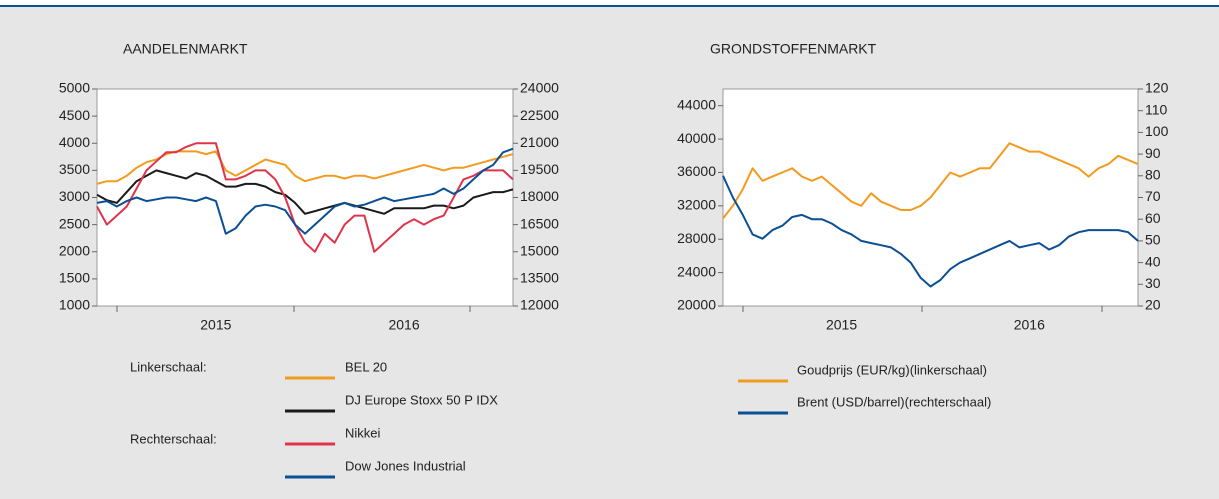  I want to click on y2-tick-label: 40, so click(1153, 261).